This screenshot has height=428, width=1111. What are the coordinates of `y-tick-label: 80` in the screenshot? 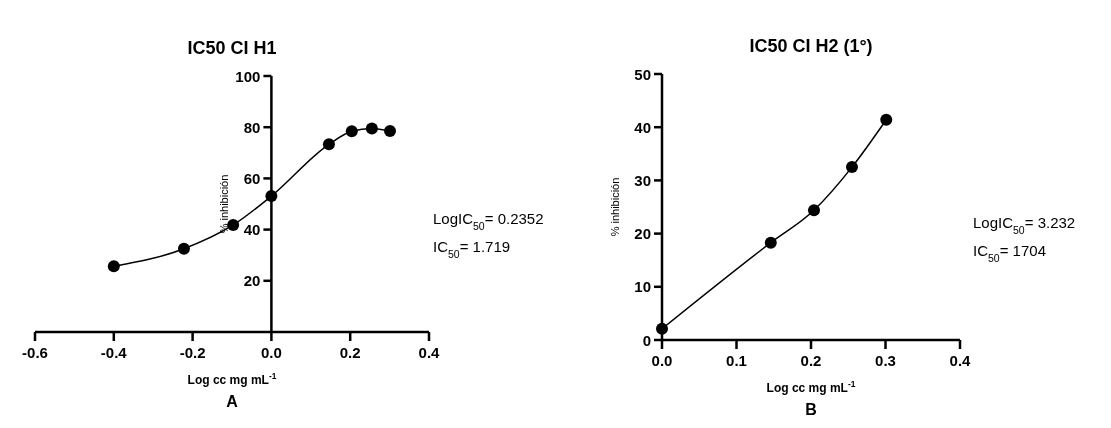 It's located at (252, 127).